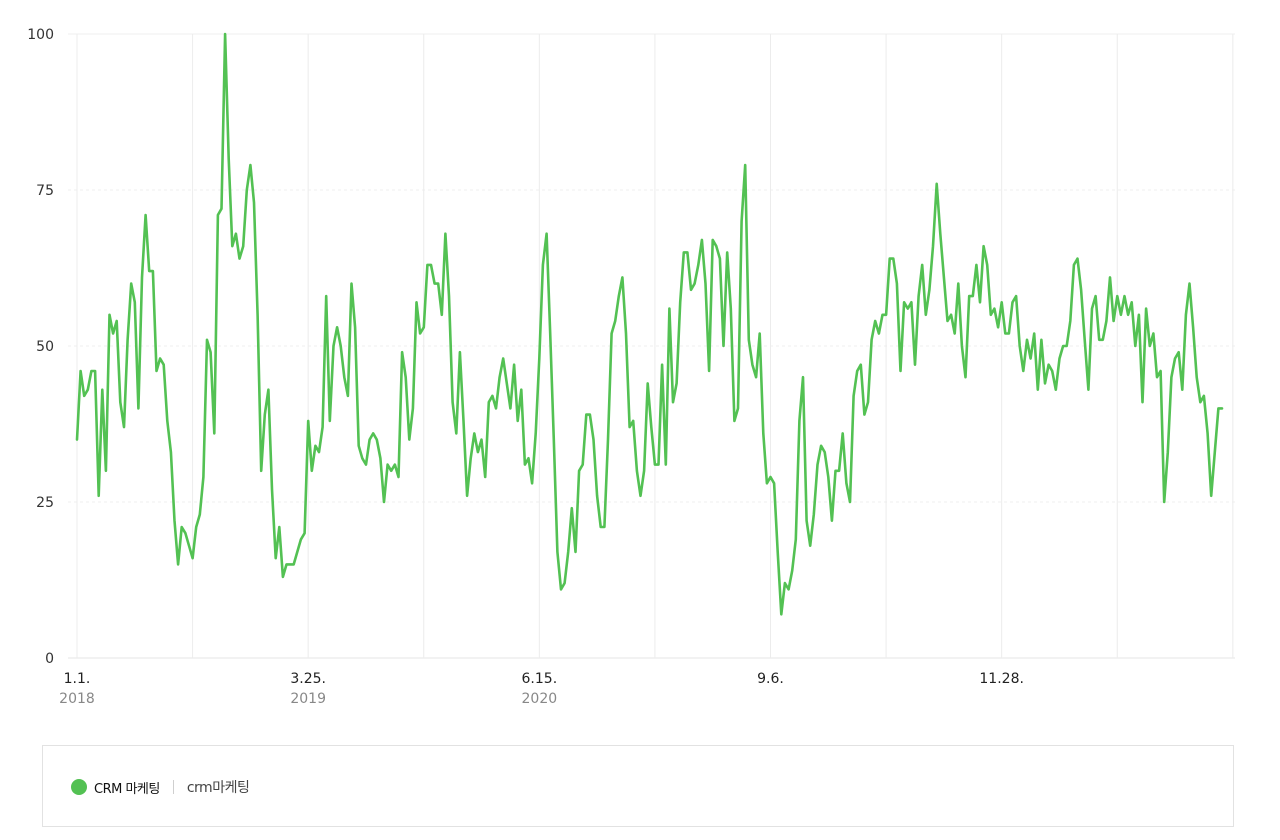 This screenshot has width=1280, height=840. Describe the element at coordinates (45, 191) in the screenshot. I see `y-tick-label: 75` at that location.